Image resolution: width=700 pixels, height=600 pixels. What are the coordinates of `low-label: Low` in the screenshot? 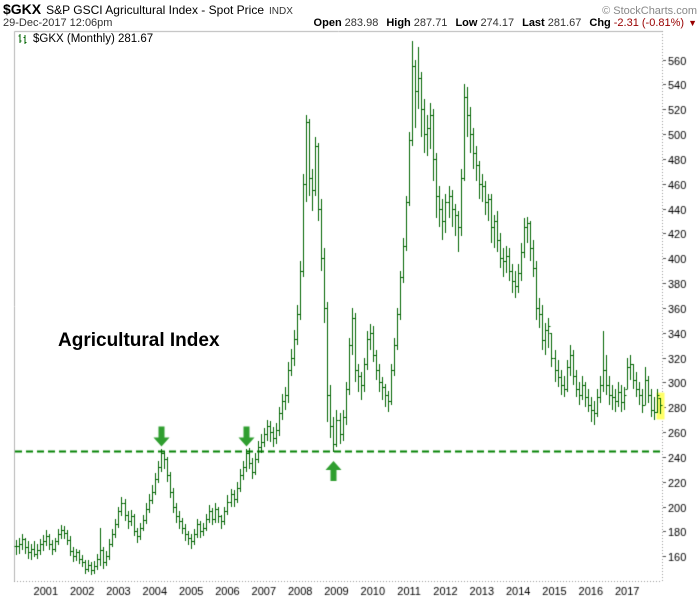 It's located at (466, 23).